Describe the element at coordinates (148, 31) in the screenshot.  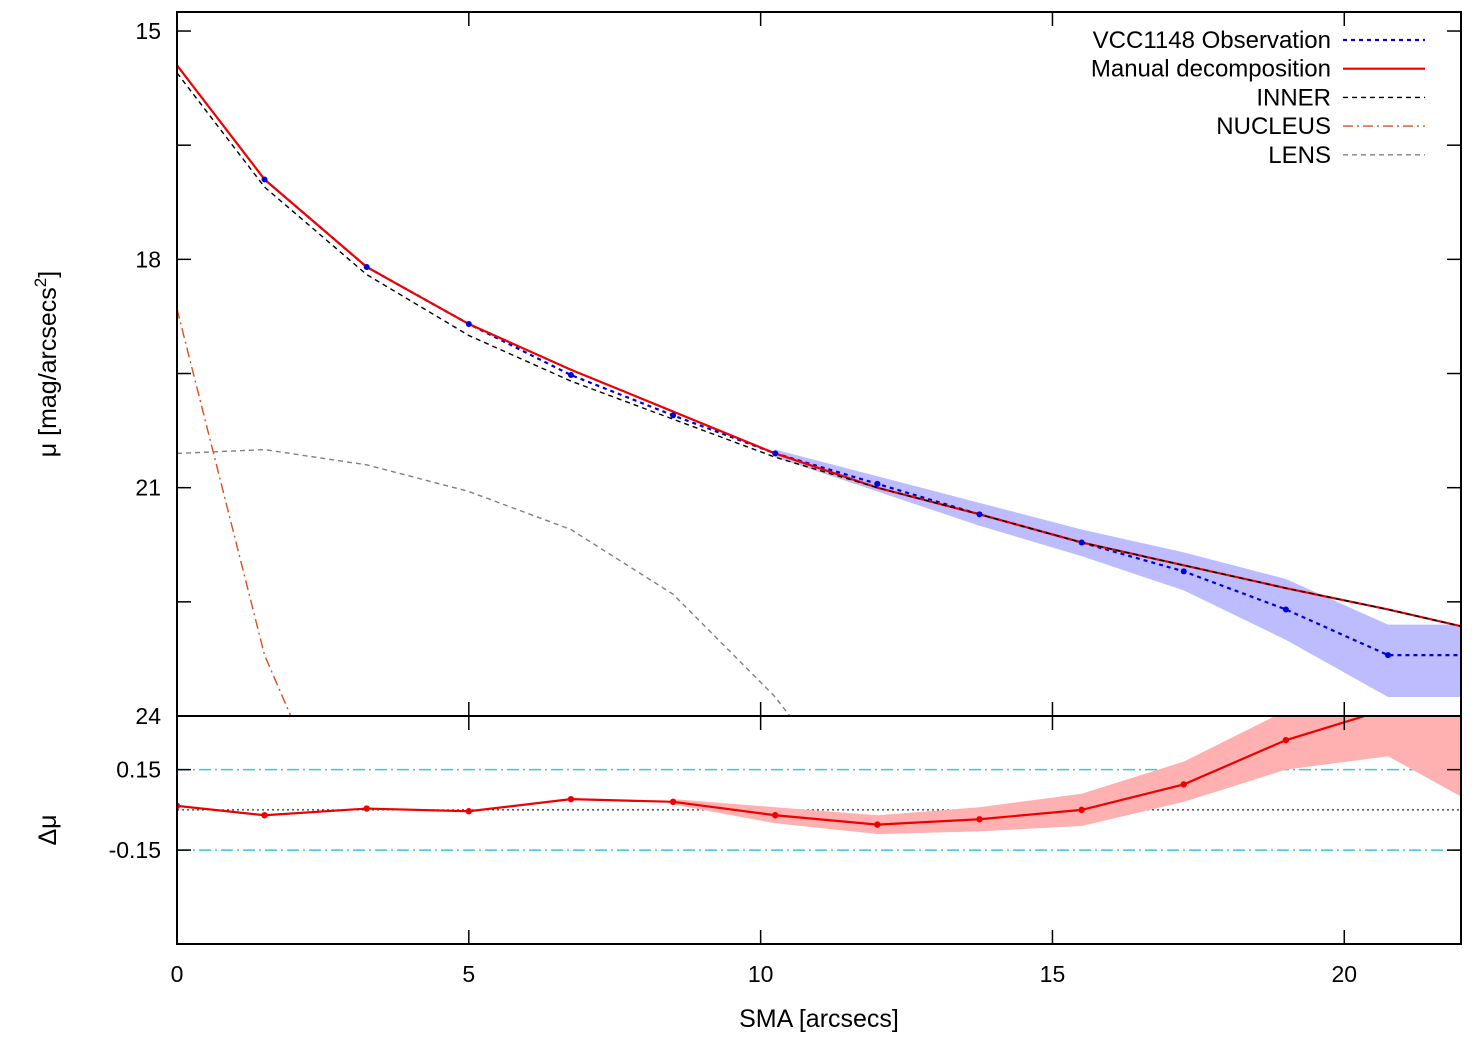
I see `y-tick-label: 15` at that location.